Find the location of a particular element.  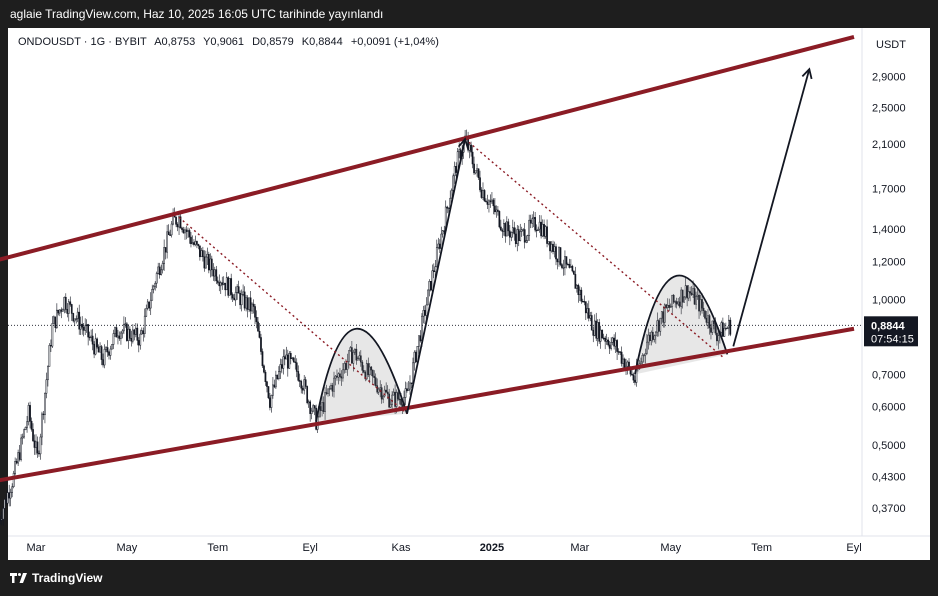

y-tick-label-0: 2,9000 is located at coordinates (889, 77).